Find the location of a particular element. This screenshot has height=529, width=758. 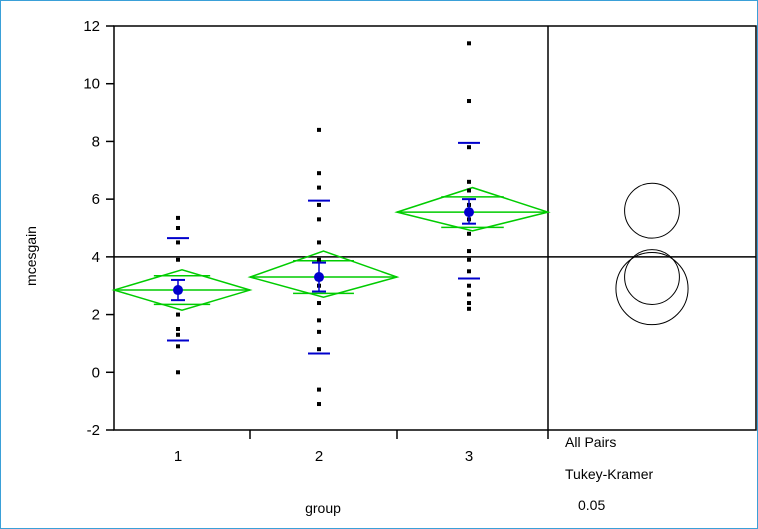

x-tick-label: 2 is located at coordinates (319, 456).